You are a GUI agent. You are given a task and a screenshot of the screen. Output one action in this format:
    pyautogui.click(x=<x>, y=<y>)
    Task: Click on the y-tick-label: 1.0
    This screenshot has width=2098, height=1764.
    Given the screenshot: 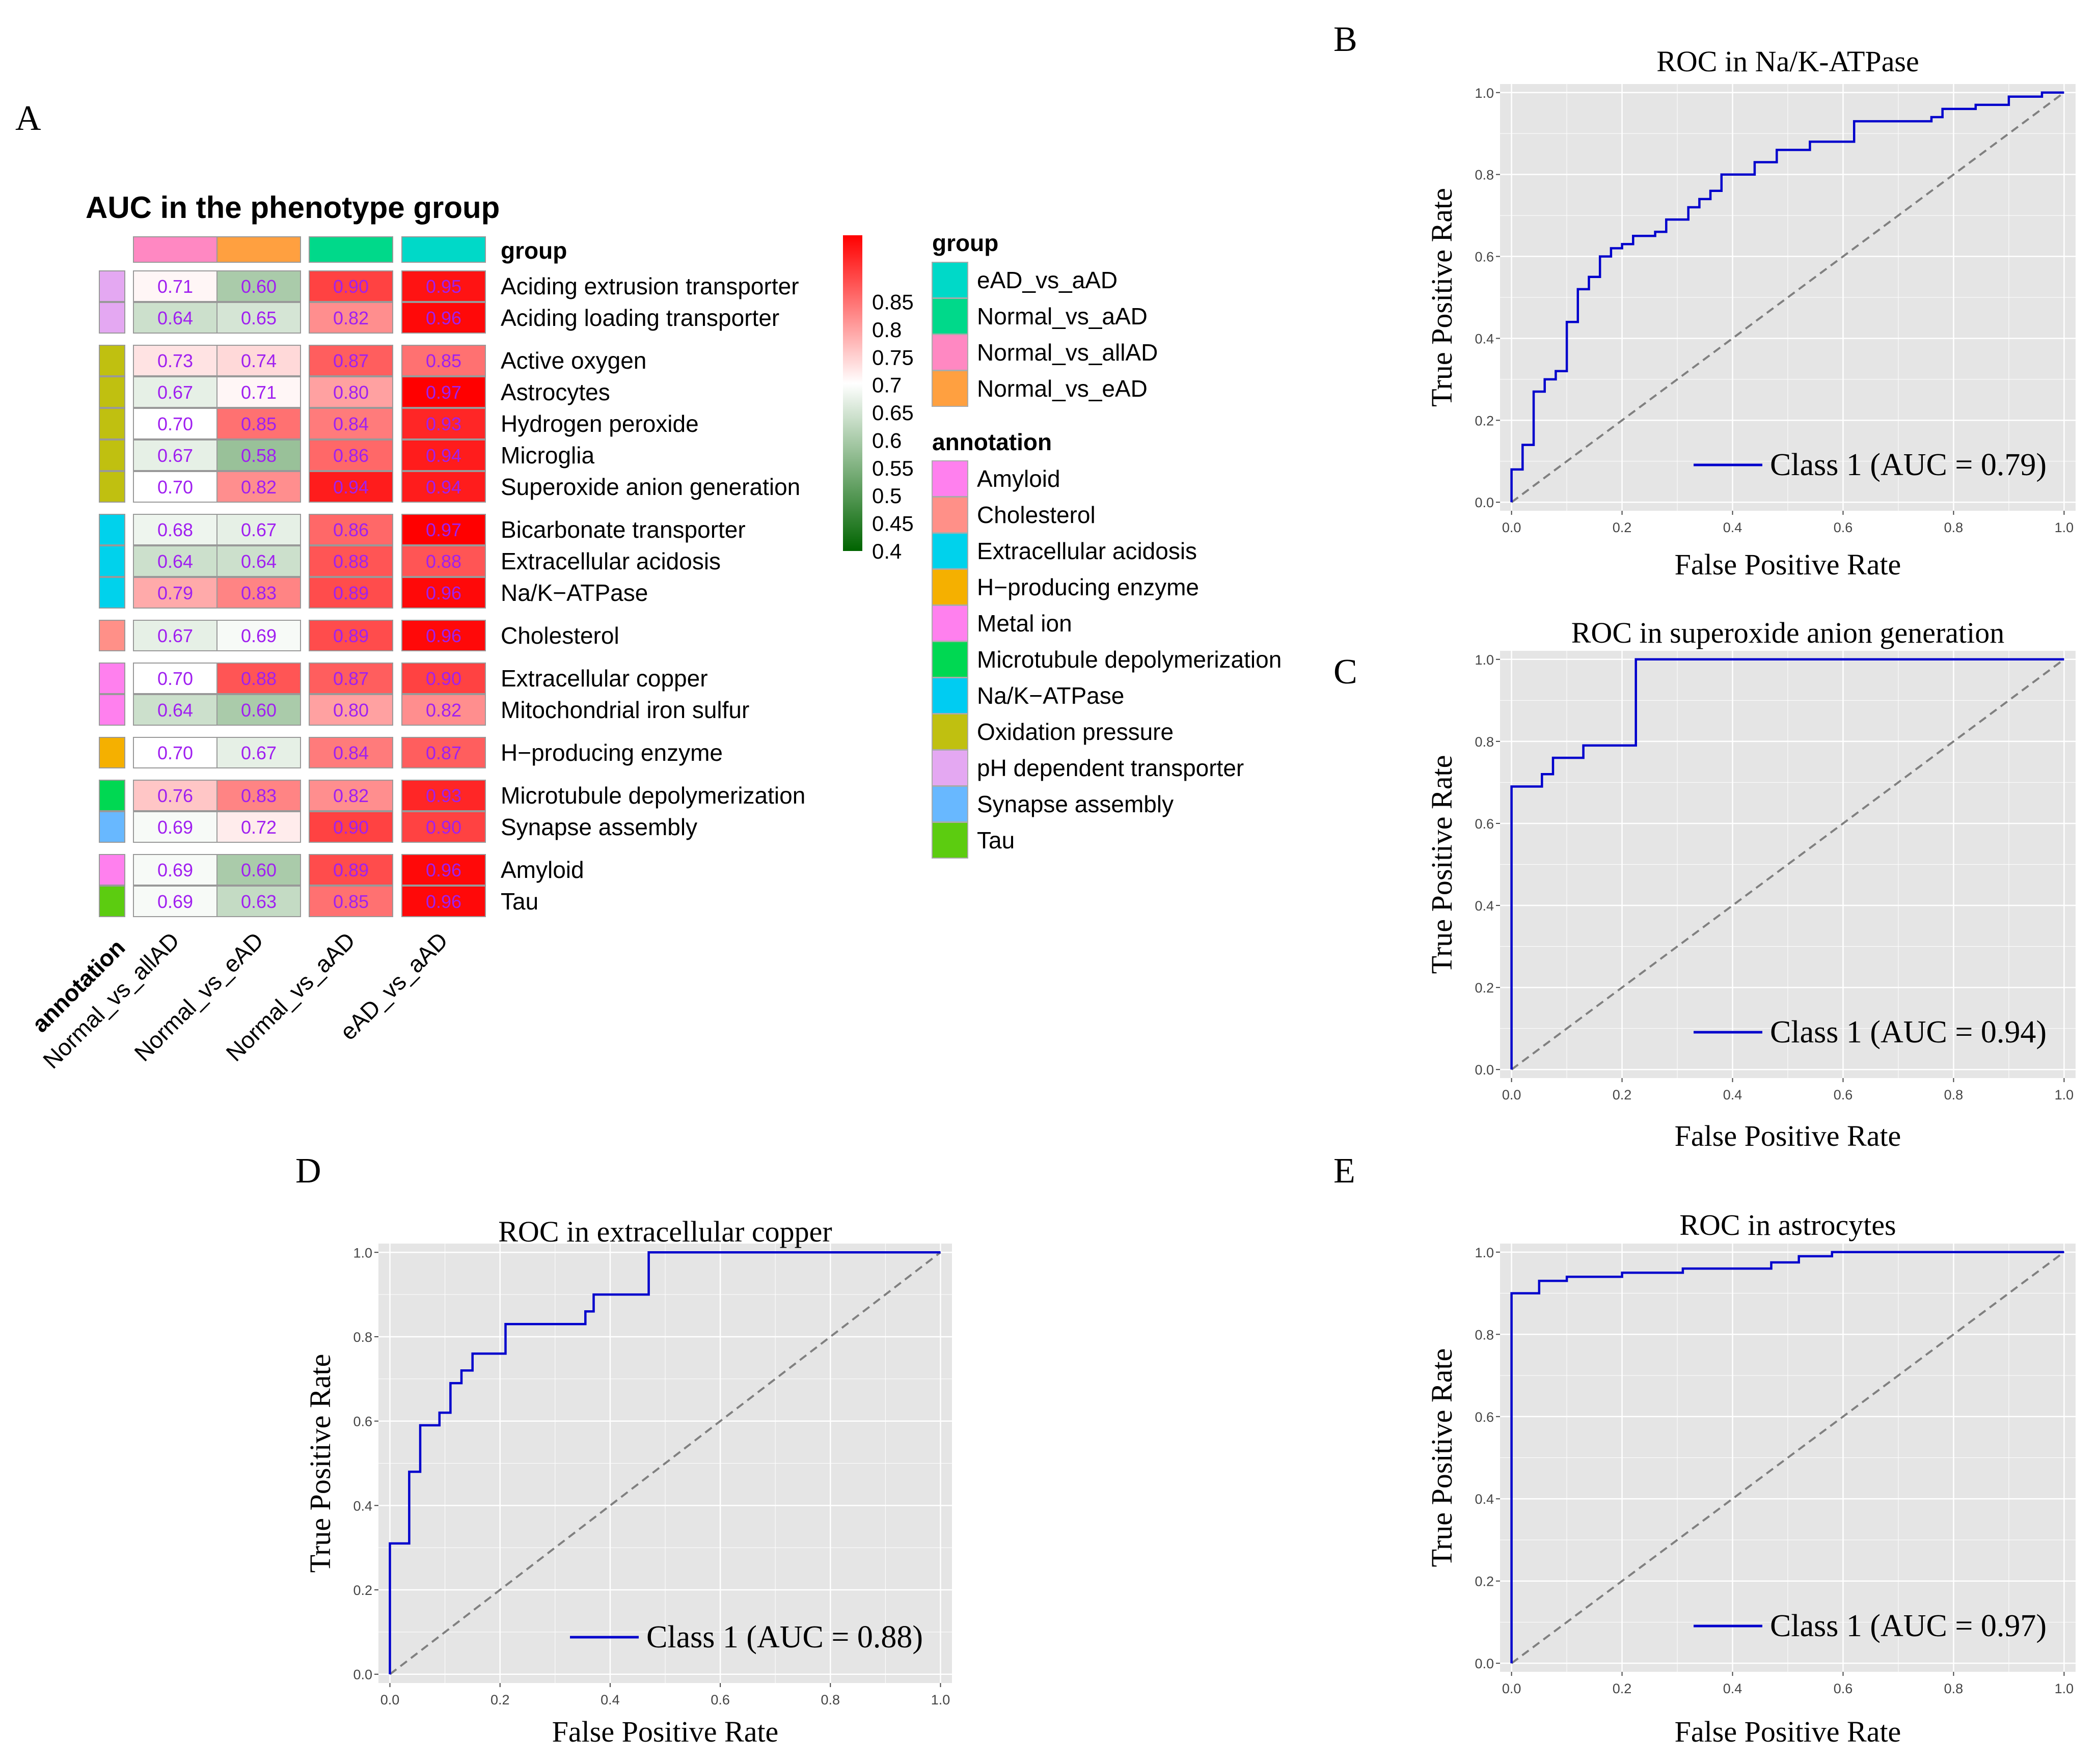 What is the action you would take?
    pyautogui.click(x=1485, y=1252)
    